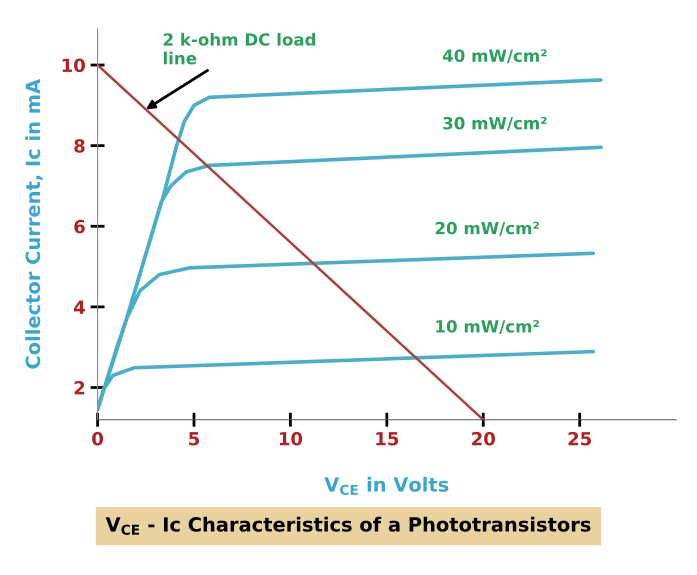 The width and height of the screenshot is (697, 575). Describe the element at coordinates (579, 439) in the screenshot. I see `x-tick-label: 25` at that location.